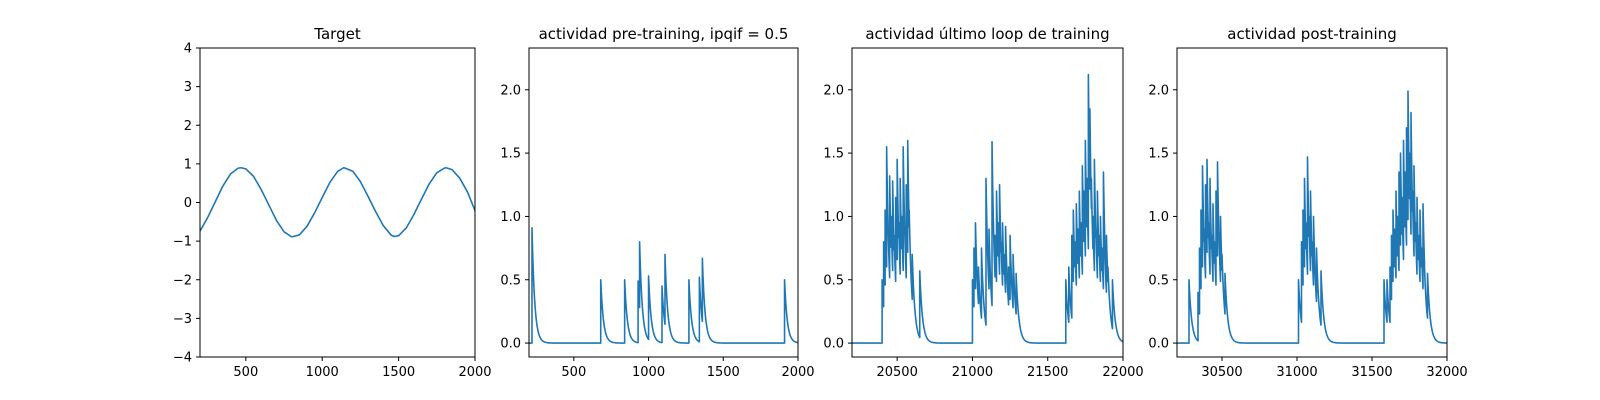 This screenshot has height=400, width=1600. What do you see at coordinates (1122, 372) in the screenshot?
I see `x-tick-label: 22000` at bounding box center [1122, 372].